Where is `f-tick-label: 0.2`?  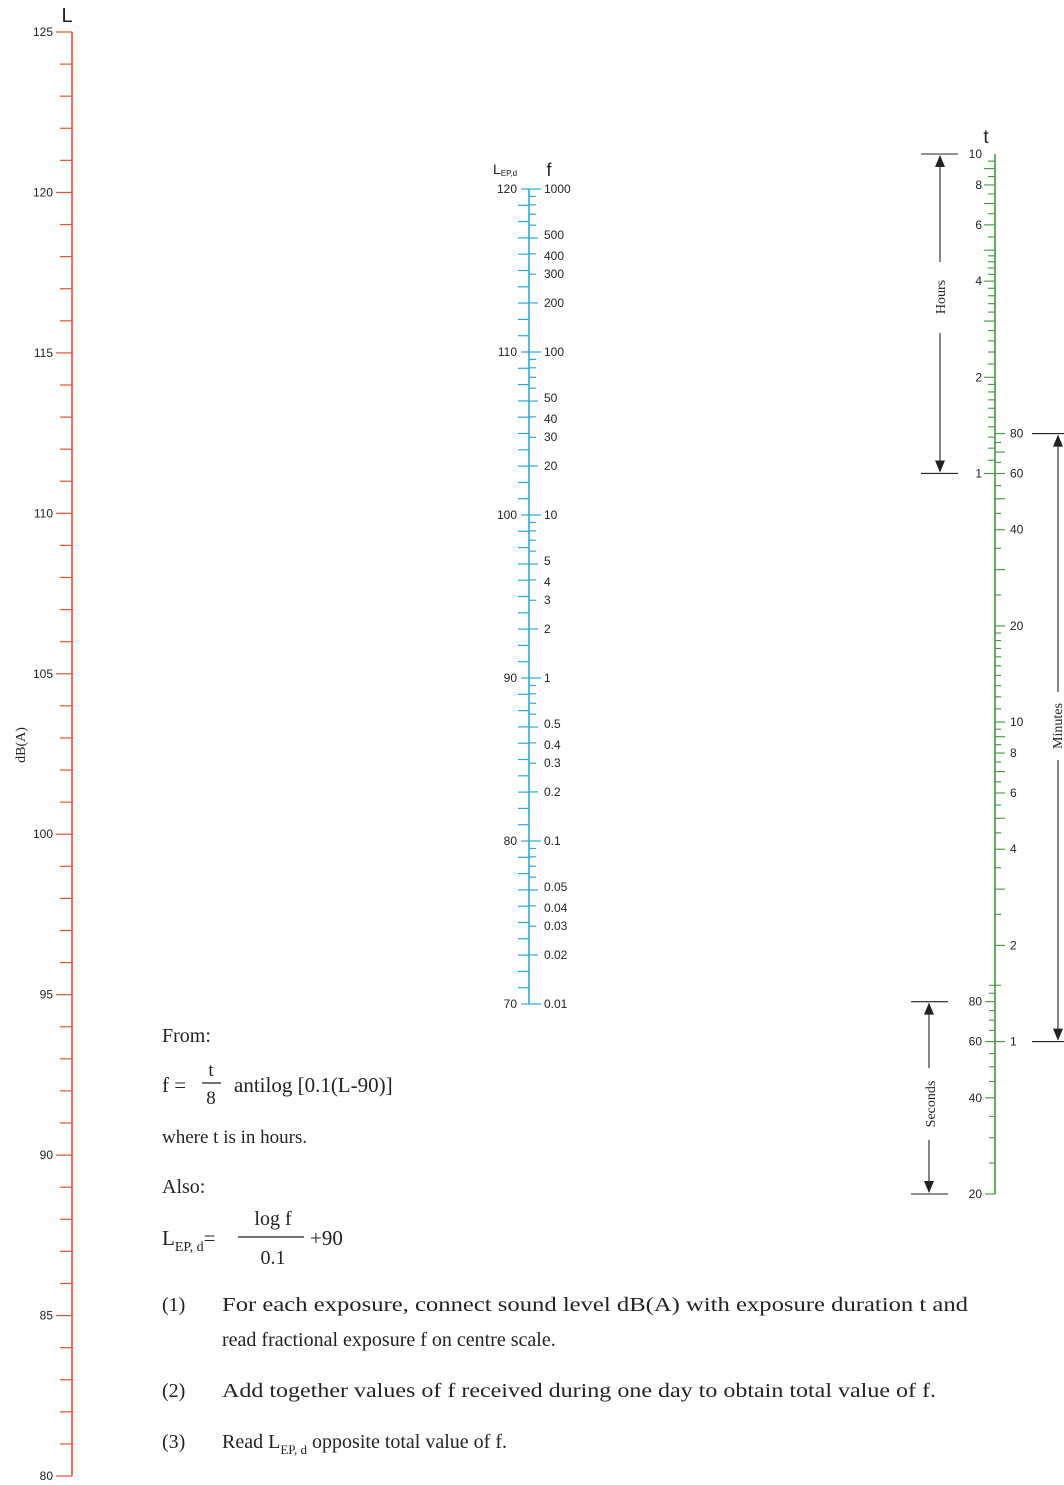
f-tick-label: 0.2 is located at coordinates (552, 792).